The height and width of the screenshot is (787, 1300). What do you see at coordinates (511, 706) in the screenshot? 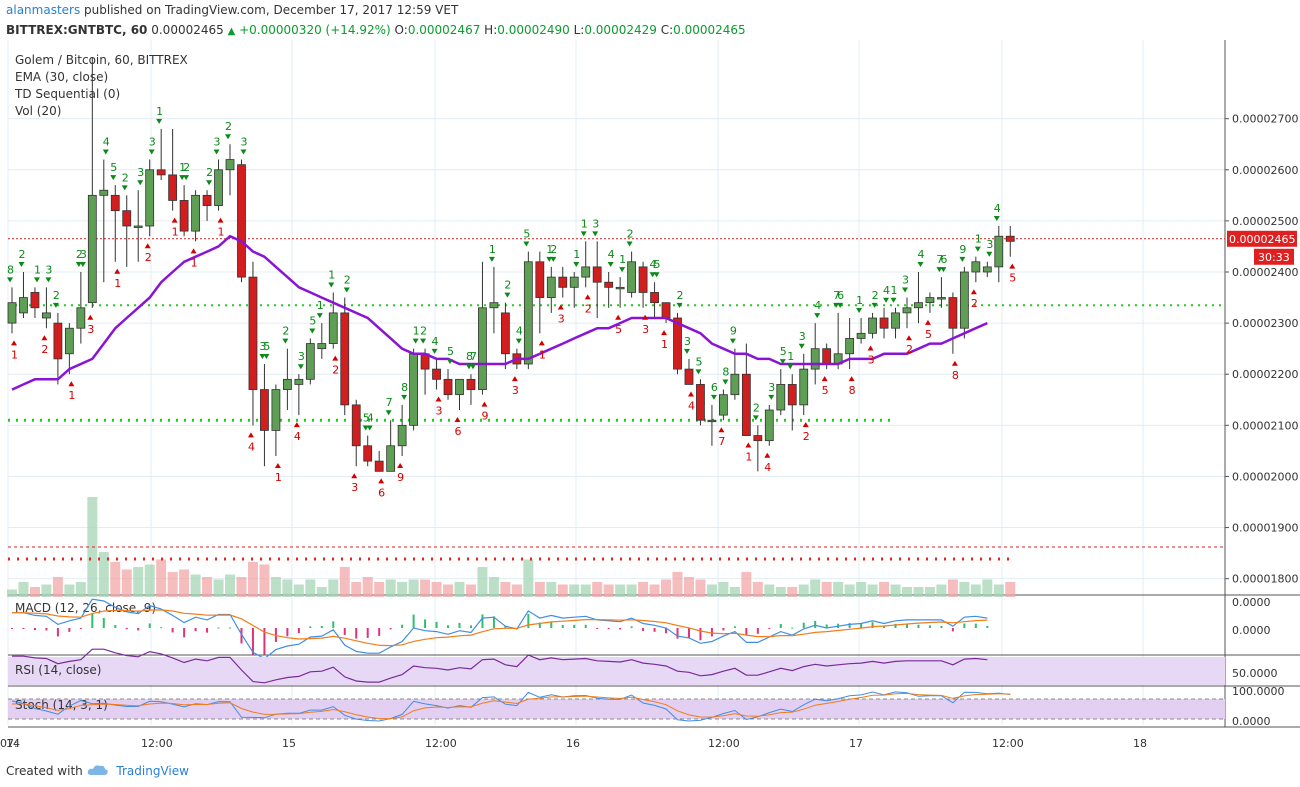
I see `stoch-k-line` at bounding box center [511, 706].